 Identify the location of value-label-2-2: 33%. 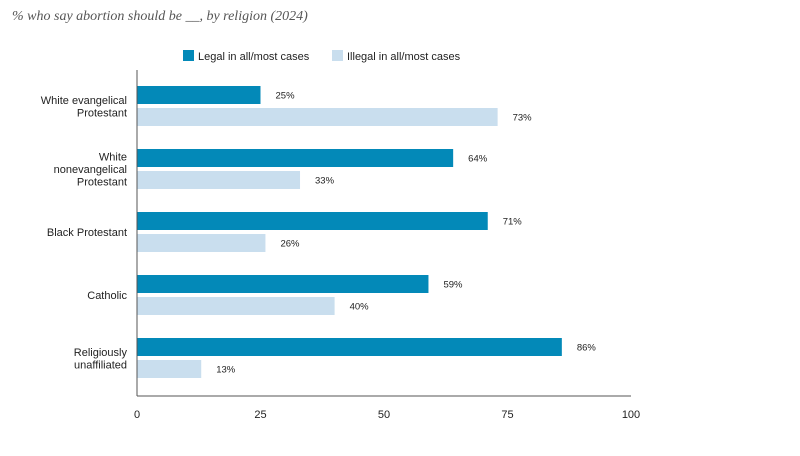
(325, 181).